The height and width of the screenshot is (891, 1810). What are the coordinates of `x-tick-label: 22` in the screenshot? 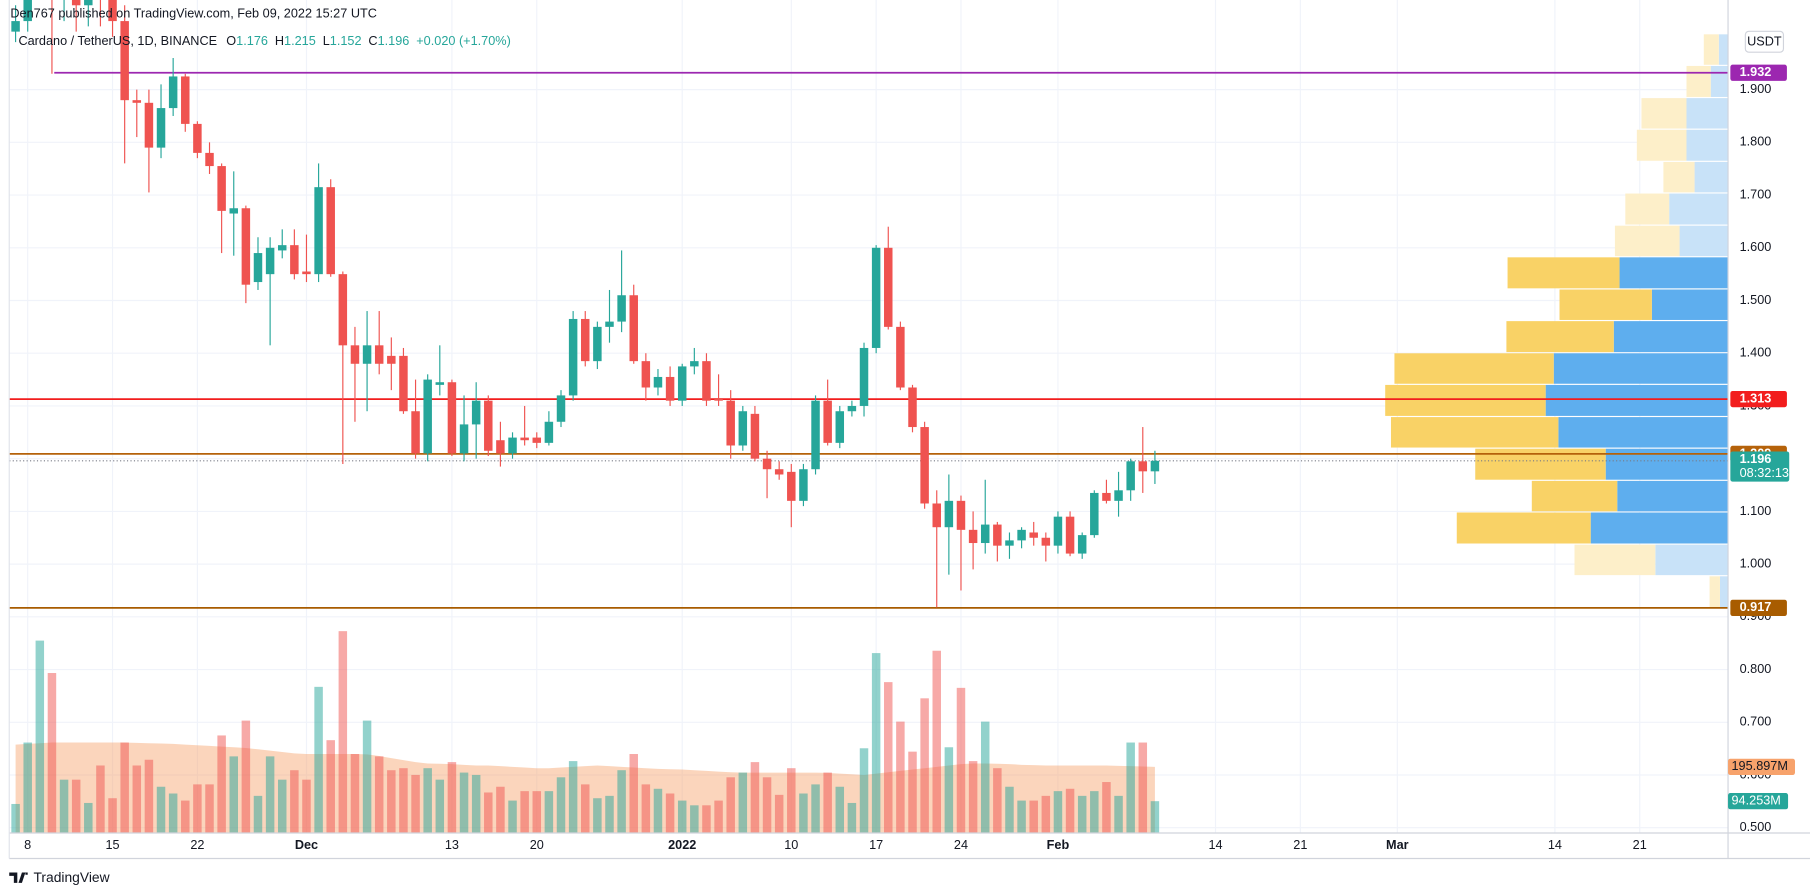 It's located at (197, 844).